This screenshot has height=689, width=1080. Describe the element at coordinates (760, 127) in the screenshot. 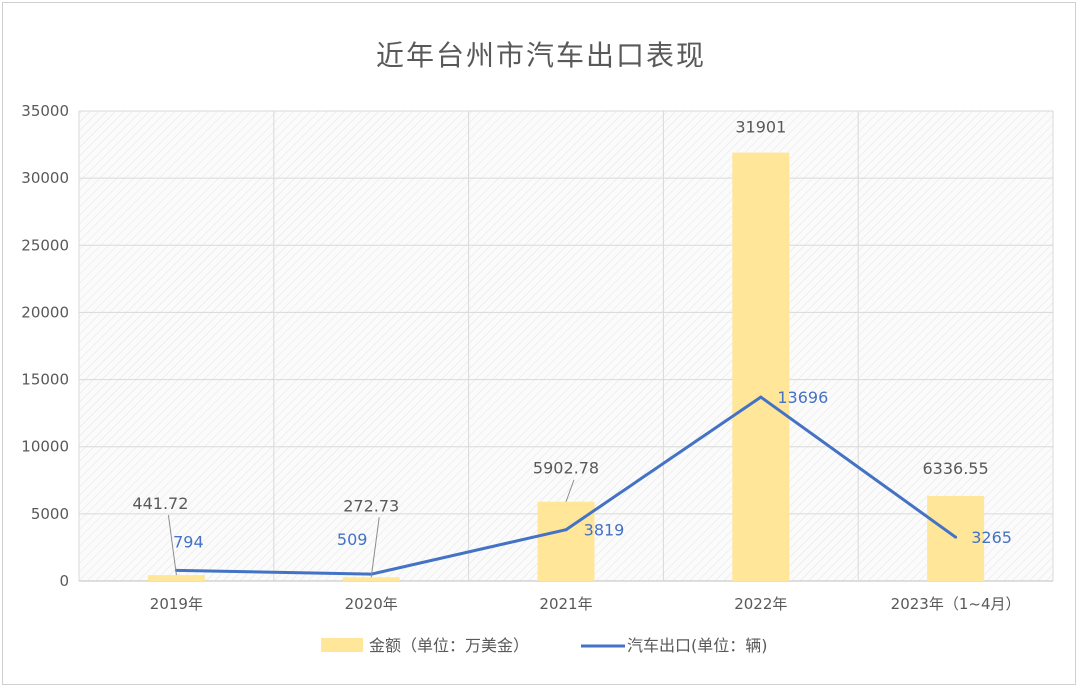

I see `bar-label-4: 31901` at that location.